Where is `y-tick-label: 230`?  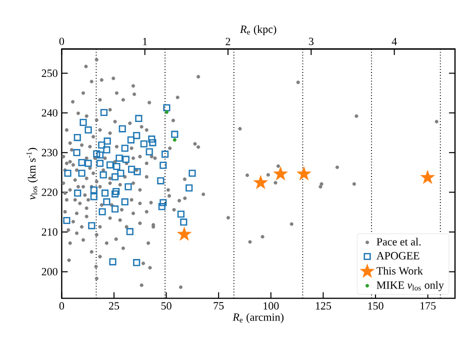 y-tick-label: 230 is located at coordinates (50, 152).